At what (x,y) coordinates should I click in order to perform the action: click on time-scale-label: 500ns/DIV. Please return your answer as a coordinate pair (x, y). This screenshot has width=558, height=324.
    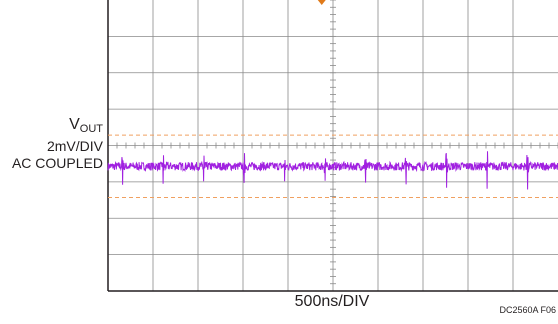
    Looking at the image, I should click on (332, 301).